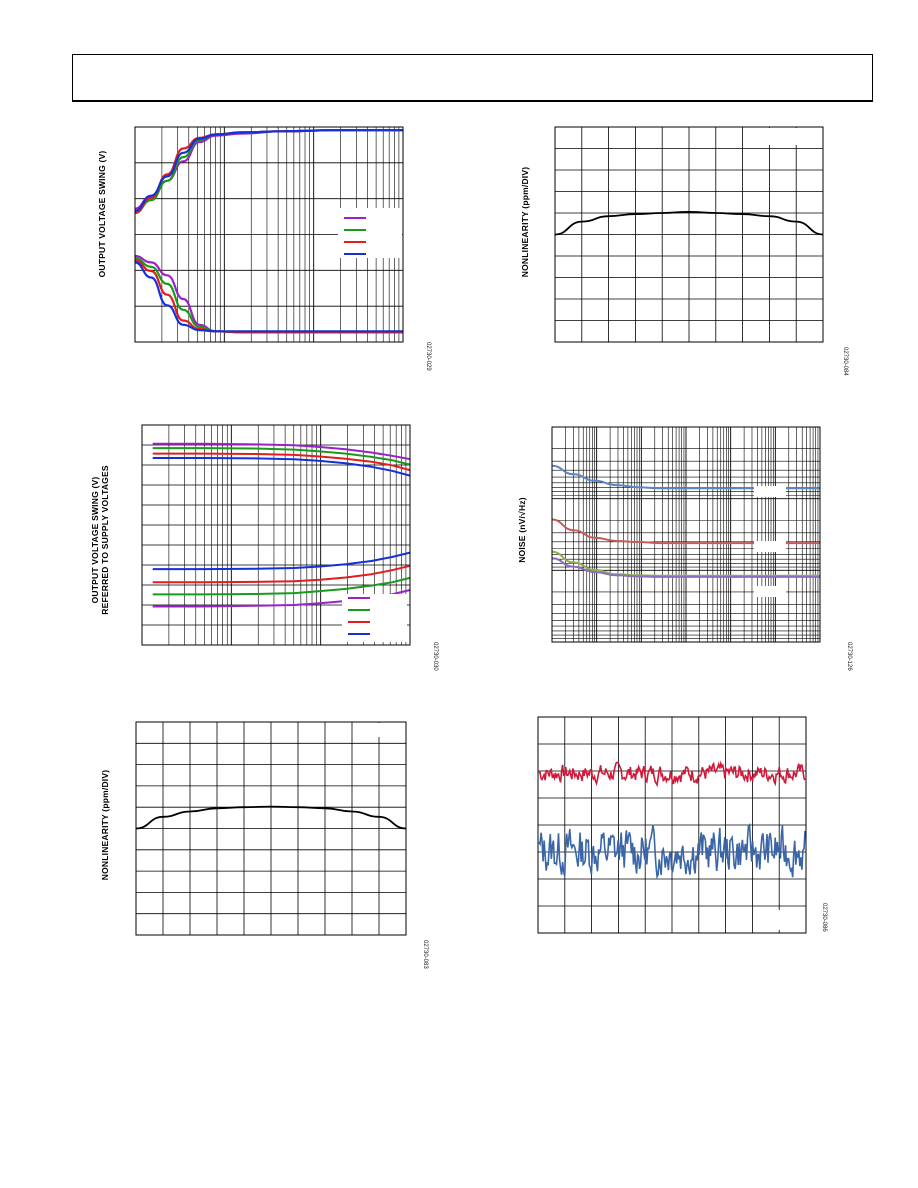  I want to click on chart-c, so click(276, 535).